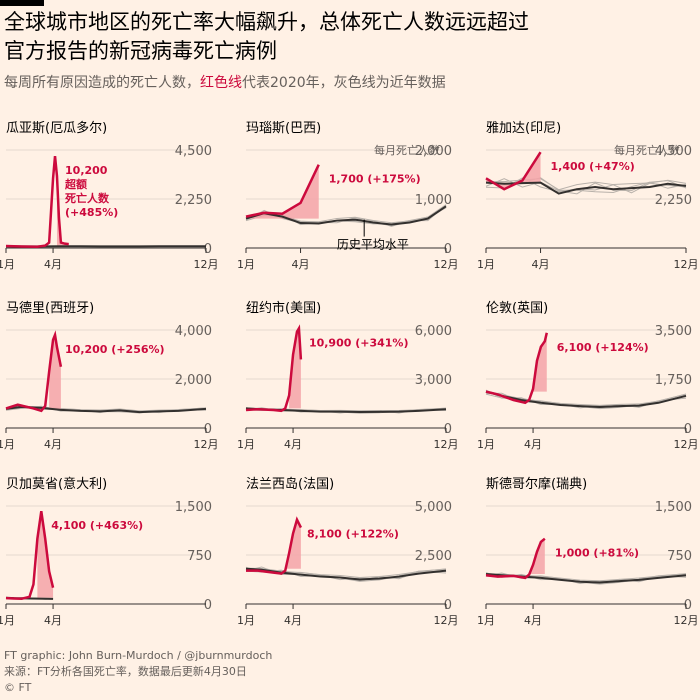 The height and width of the screenshot is (700, 700). I want to click on title-line-2: 官方报告的新冠病毒死亡病例, so click(140, 51).